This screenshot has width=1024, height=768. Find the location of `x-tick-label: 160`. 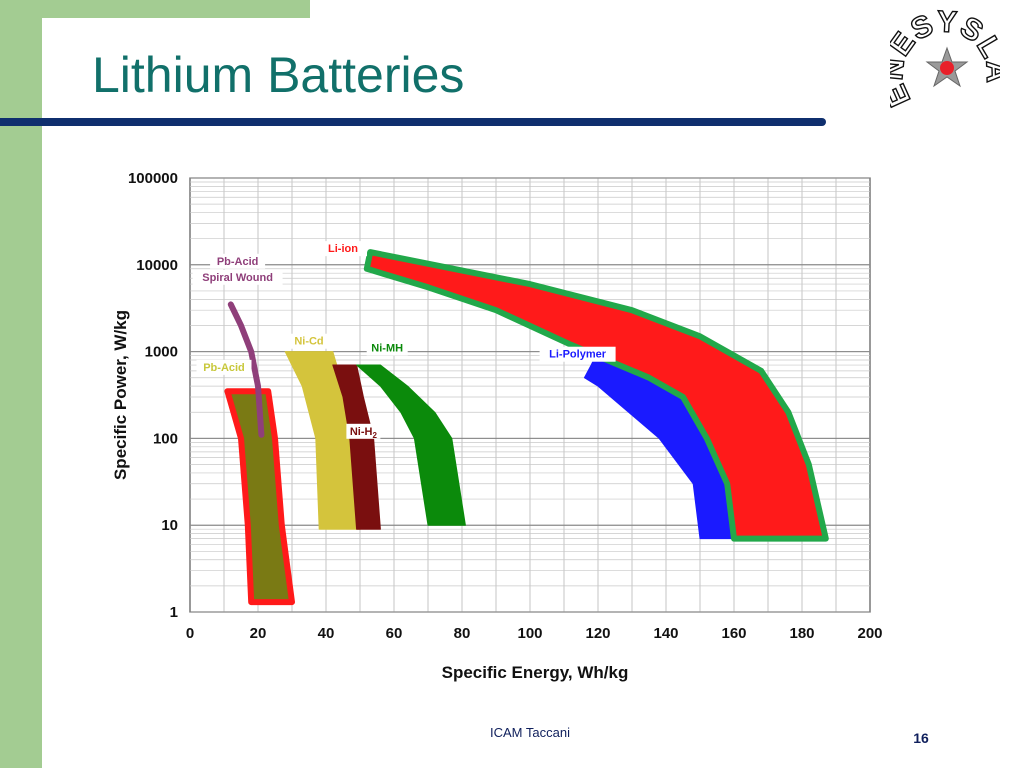

x-tick-label: 160 is located at coordinates (733, 633).